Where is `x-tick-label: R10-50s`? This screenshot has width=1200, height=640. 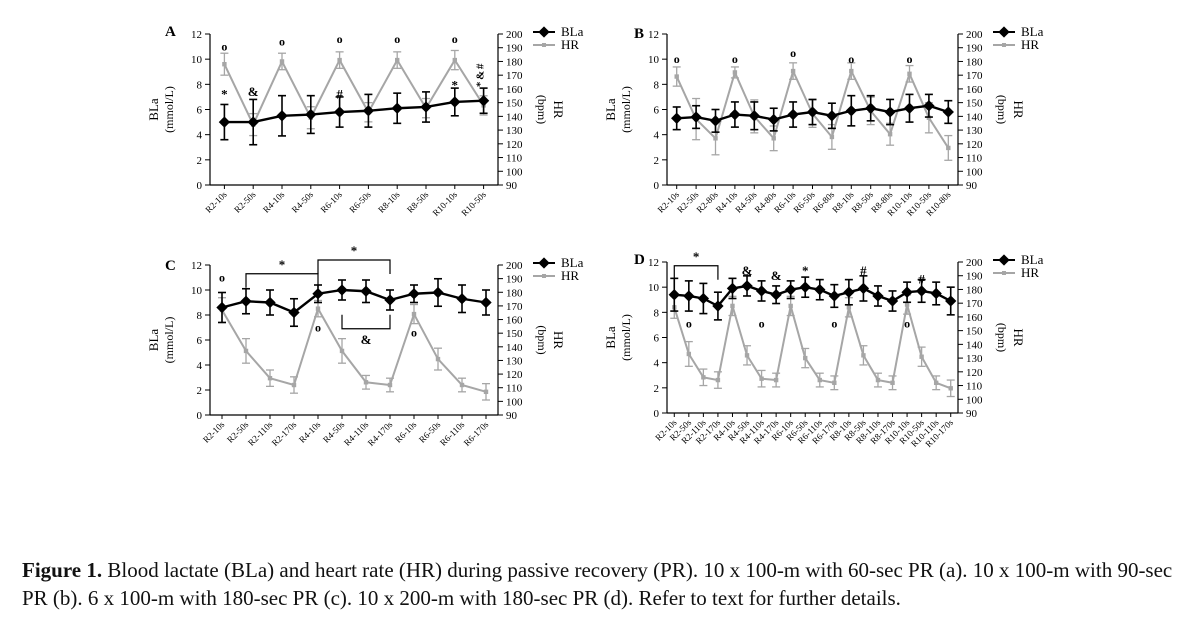
x-tick-label: R10-50s is located at coordinates (473, 203).